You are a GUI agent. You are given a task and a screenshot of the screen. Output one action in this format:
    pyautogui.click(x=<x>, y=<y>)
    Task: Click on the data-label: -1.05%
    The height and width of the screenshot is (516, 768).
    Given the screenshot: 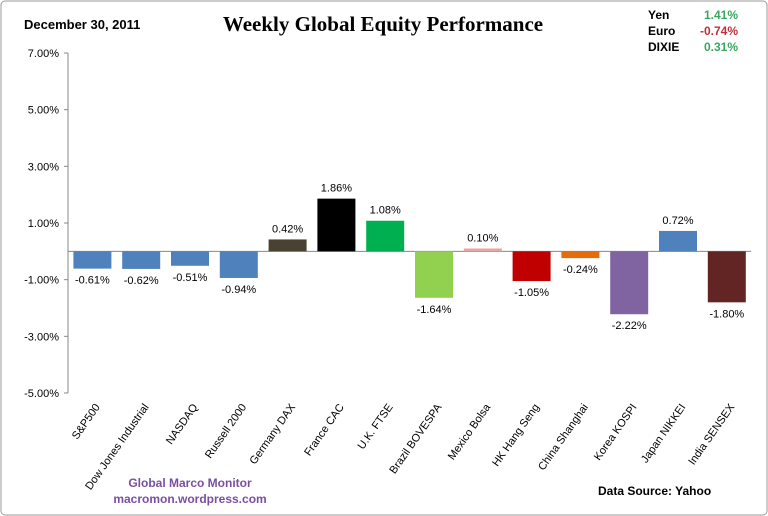 What is the action you would take?
    pyautogui.click(x=531, y=293)
    